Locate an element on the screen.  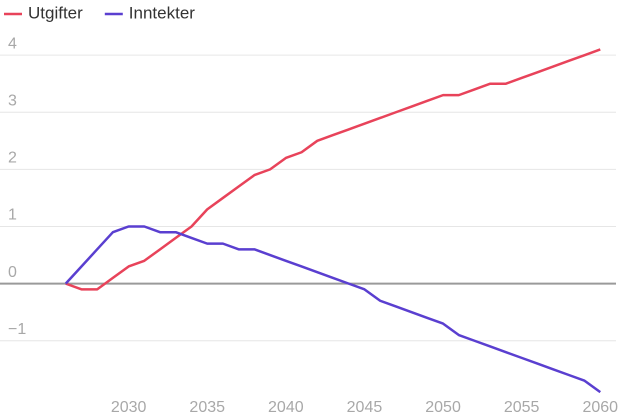
y-tick-label: 1 is located at coordinates (12, 215).